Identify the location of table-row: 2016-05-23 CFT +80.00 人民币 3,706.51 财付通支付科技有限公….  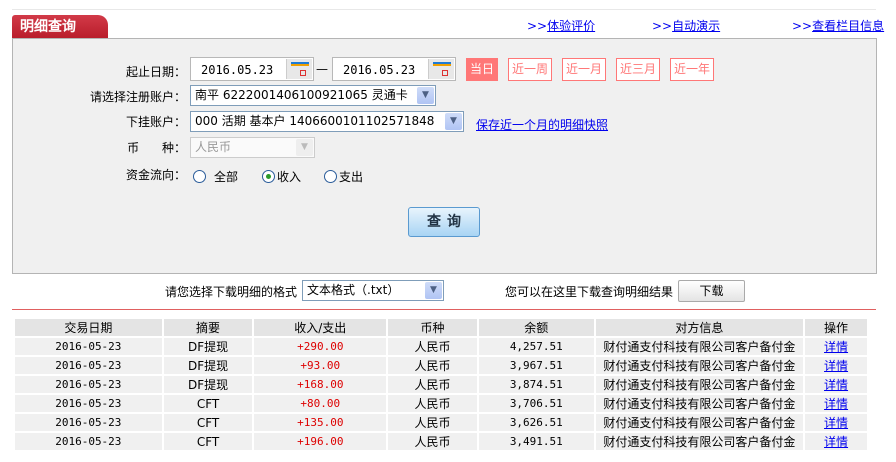
(441, 403).